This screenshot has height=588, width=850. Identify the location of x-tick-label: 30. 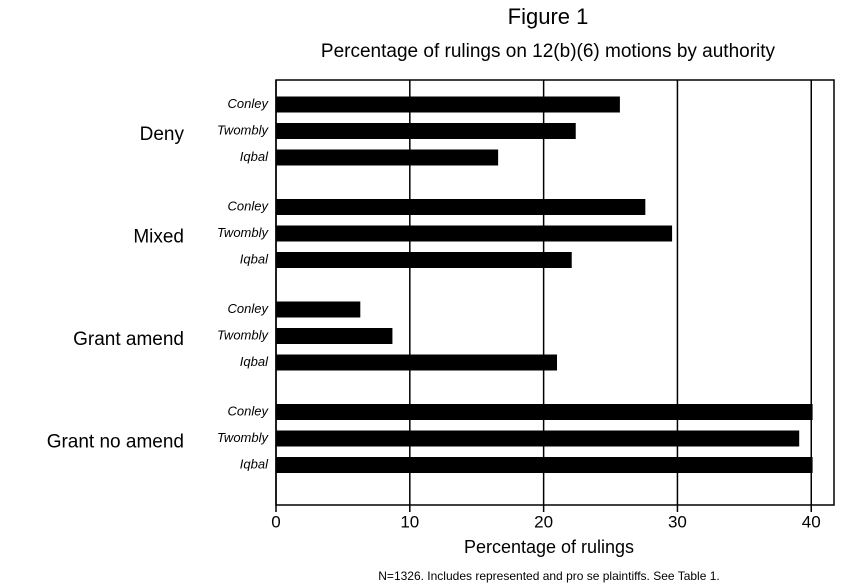
(677, 521).